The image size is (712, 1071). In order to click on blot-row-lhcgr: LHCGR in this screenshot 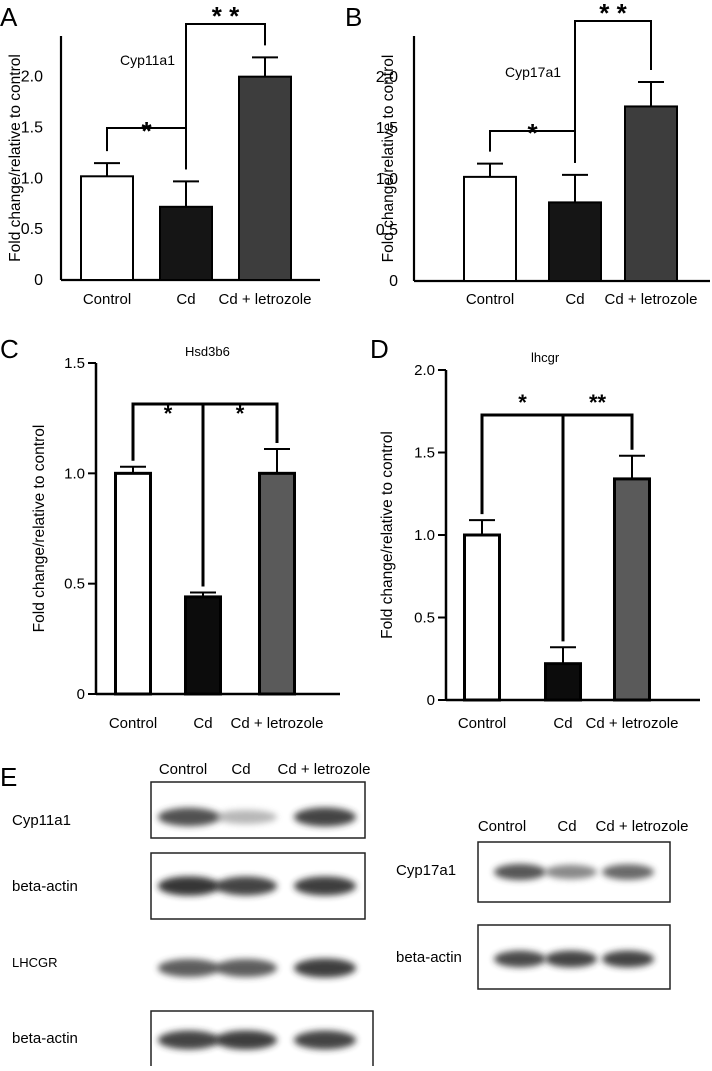, I will do `click(184, 966)`.